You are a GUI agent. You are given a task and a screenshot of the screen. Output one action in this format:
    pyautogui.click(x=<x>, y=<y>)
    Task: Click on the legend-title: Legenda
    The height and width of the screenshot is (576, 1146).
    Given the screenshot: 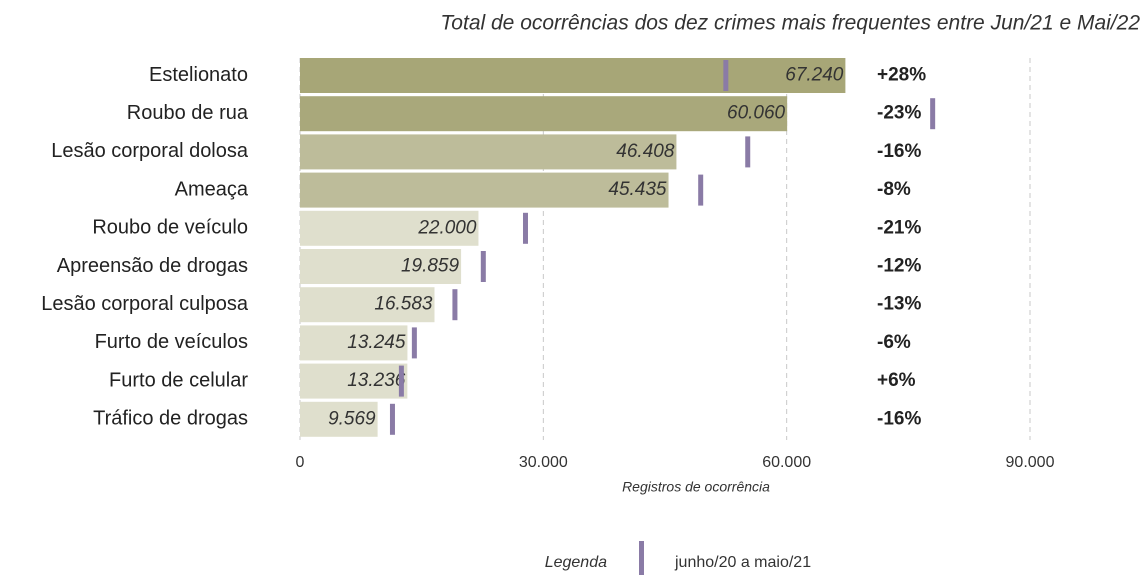 What is the action you would take?
    pyautogui.click(x=576, y=562)
    